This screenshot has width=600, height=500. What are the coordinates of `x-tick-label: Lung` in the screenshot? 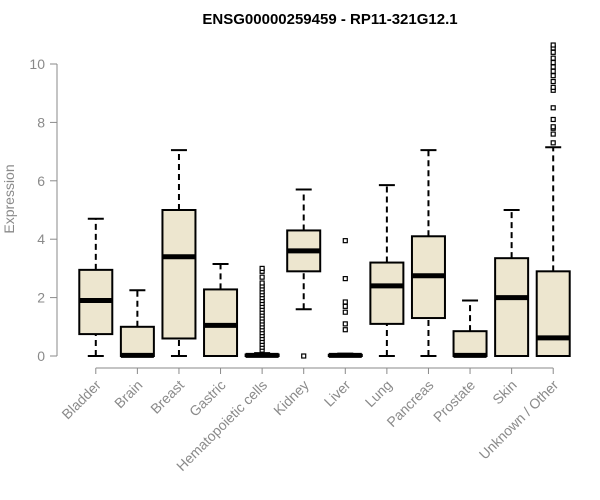 It's located at (378, 393).